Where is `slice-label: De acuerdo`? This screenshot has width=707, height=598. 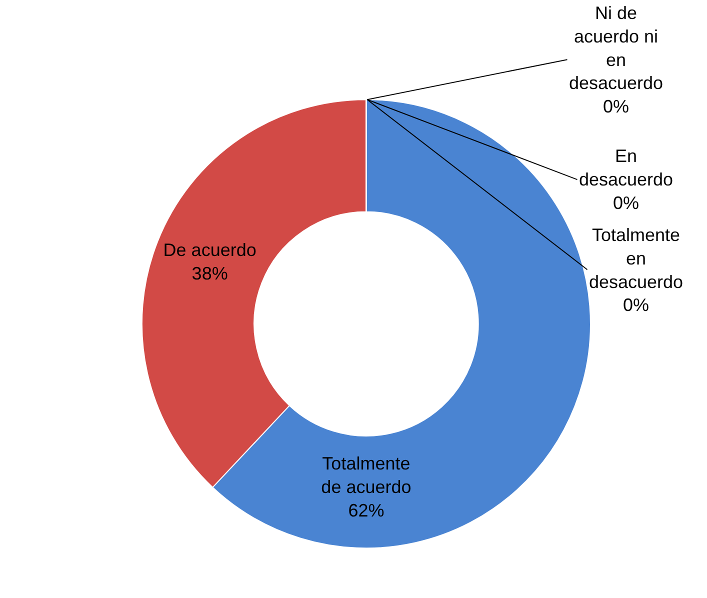
slice-label: De acuerdo is located at coordinates (209, 250).